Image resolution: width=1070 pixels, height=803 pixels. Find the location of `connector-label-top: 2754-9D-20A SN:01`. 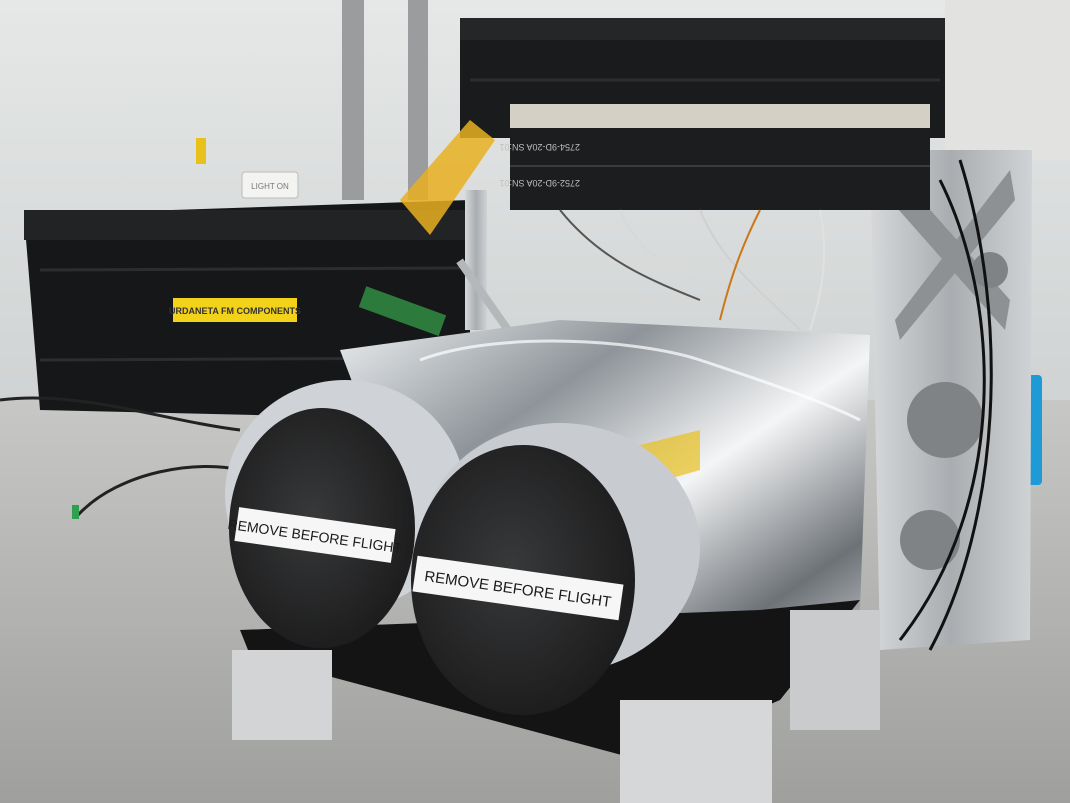

connector-label-top: 2754-9D-20A SN:01 is located at coordinates (539, 147).